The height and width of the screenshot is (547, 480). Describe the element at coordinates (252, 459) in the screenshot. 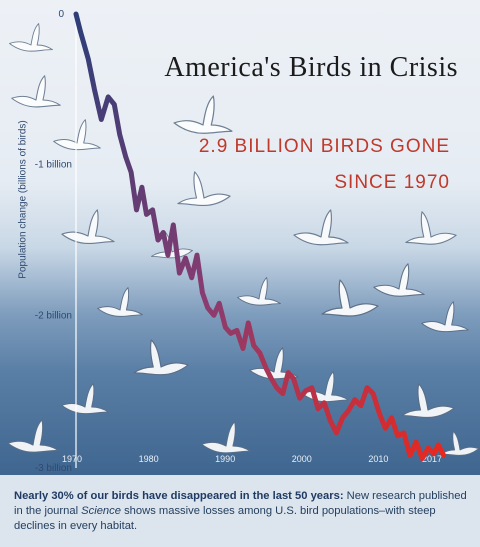

I see `x-tick-labels: 1970 1980 1990 2000 2010 2017` at that location.